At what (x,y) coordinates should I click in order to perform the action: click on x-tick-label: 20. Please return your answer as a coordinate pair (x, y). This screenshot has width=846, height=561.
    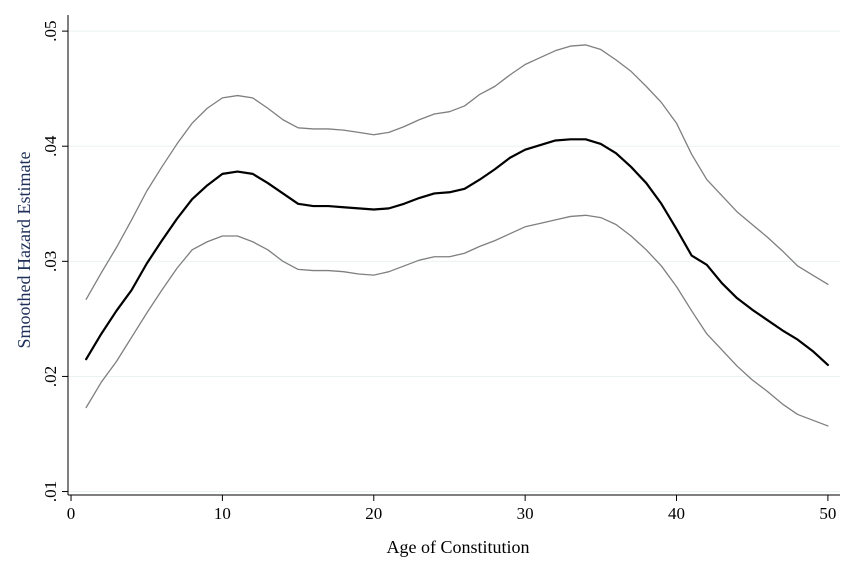
    Looking at the image, I should click on (373, 513).